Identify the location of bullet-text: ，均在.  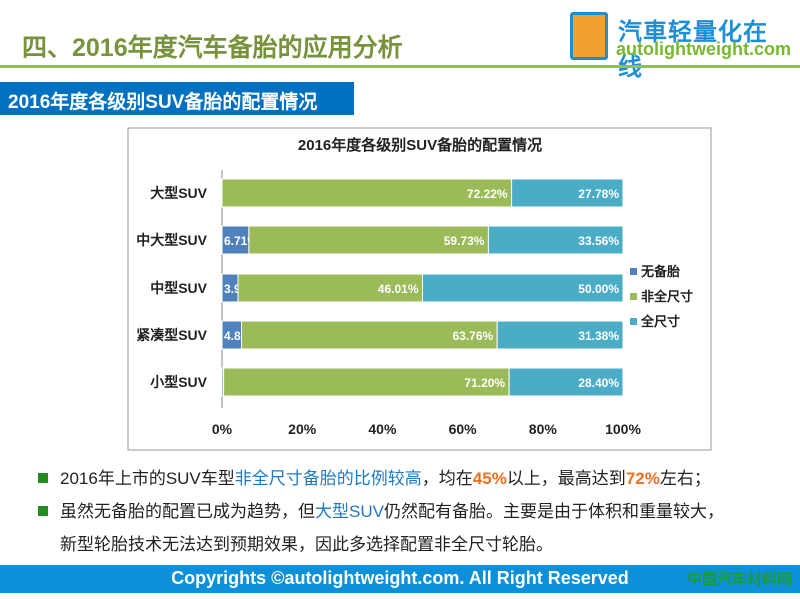
(447, 478).